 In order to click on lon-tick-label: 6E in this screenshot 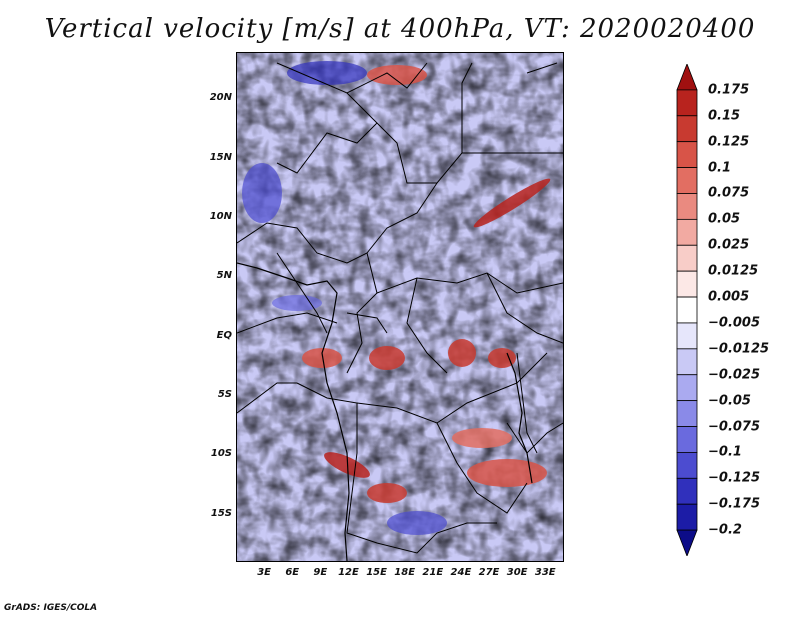, I will do `click(292, 572)`.